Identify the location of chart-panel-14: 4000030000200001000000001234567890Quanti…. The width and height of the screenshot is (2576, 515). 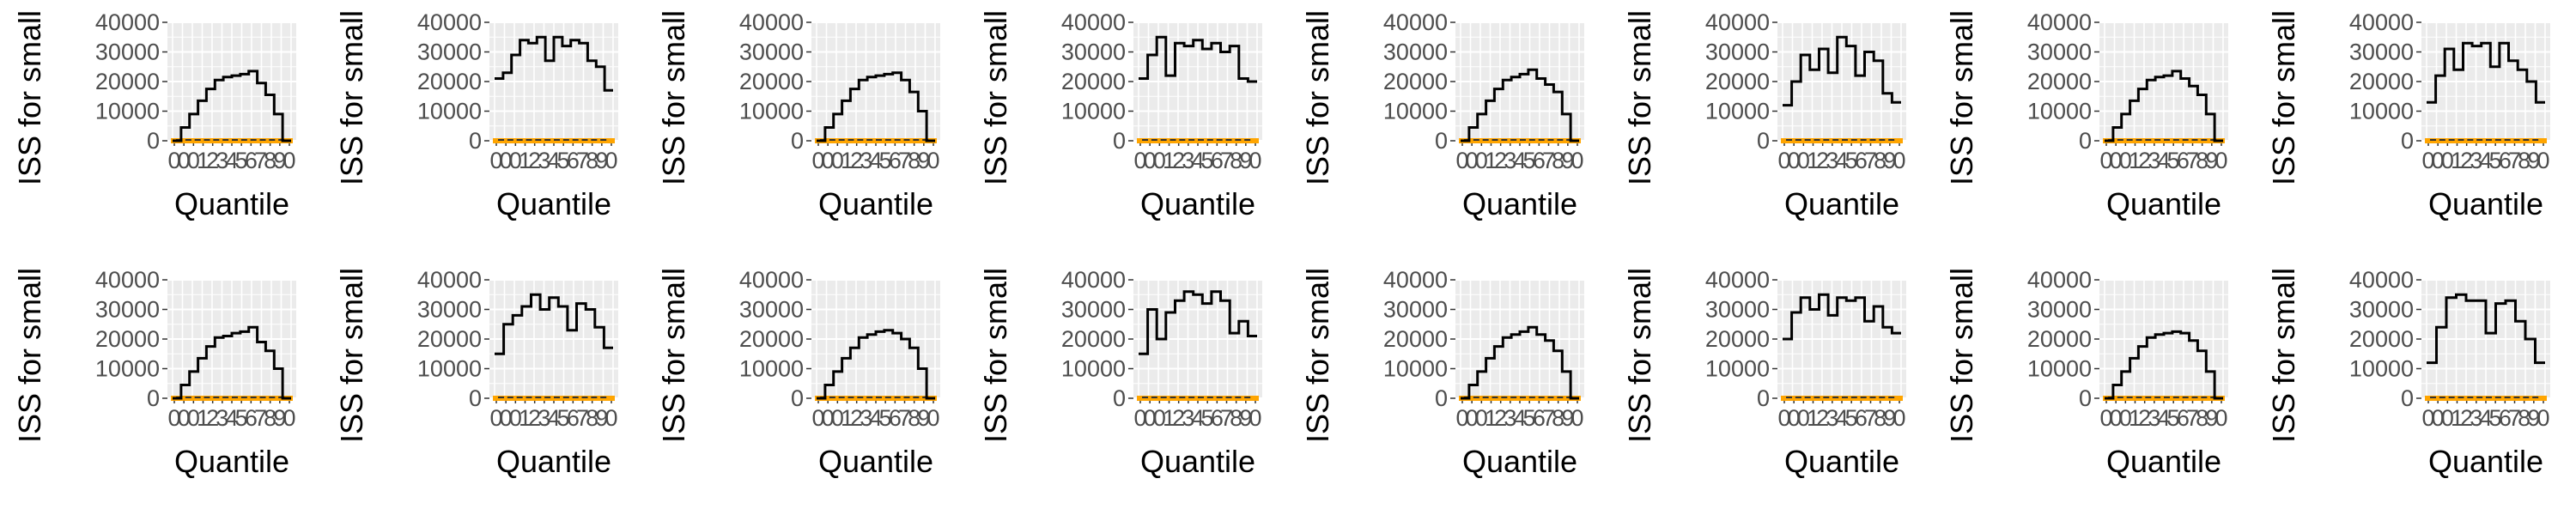
(1764, 368).